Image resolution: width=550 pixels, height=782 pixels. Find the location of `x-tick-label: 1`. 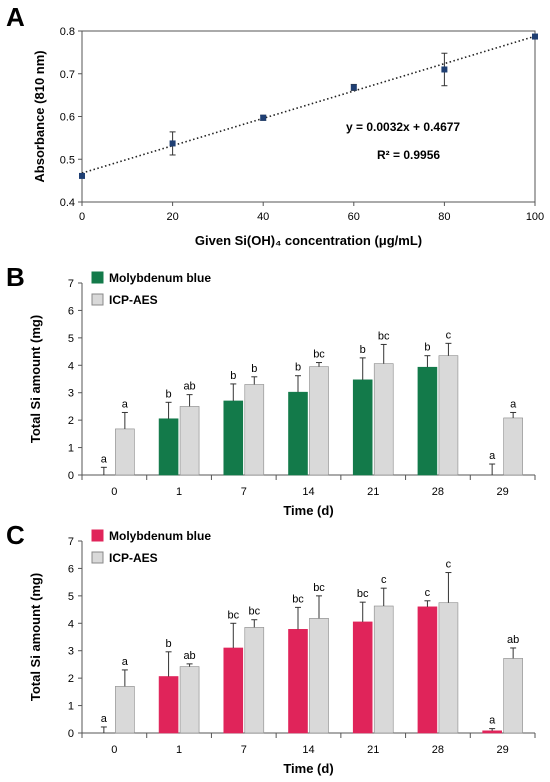

x-tick-label: 1 is located at coordinates (179, 750).